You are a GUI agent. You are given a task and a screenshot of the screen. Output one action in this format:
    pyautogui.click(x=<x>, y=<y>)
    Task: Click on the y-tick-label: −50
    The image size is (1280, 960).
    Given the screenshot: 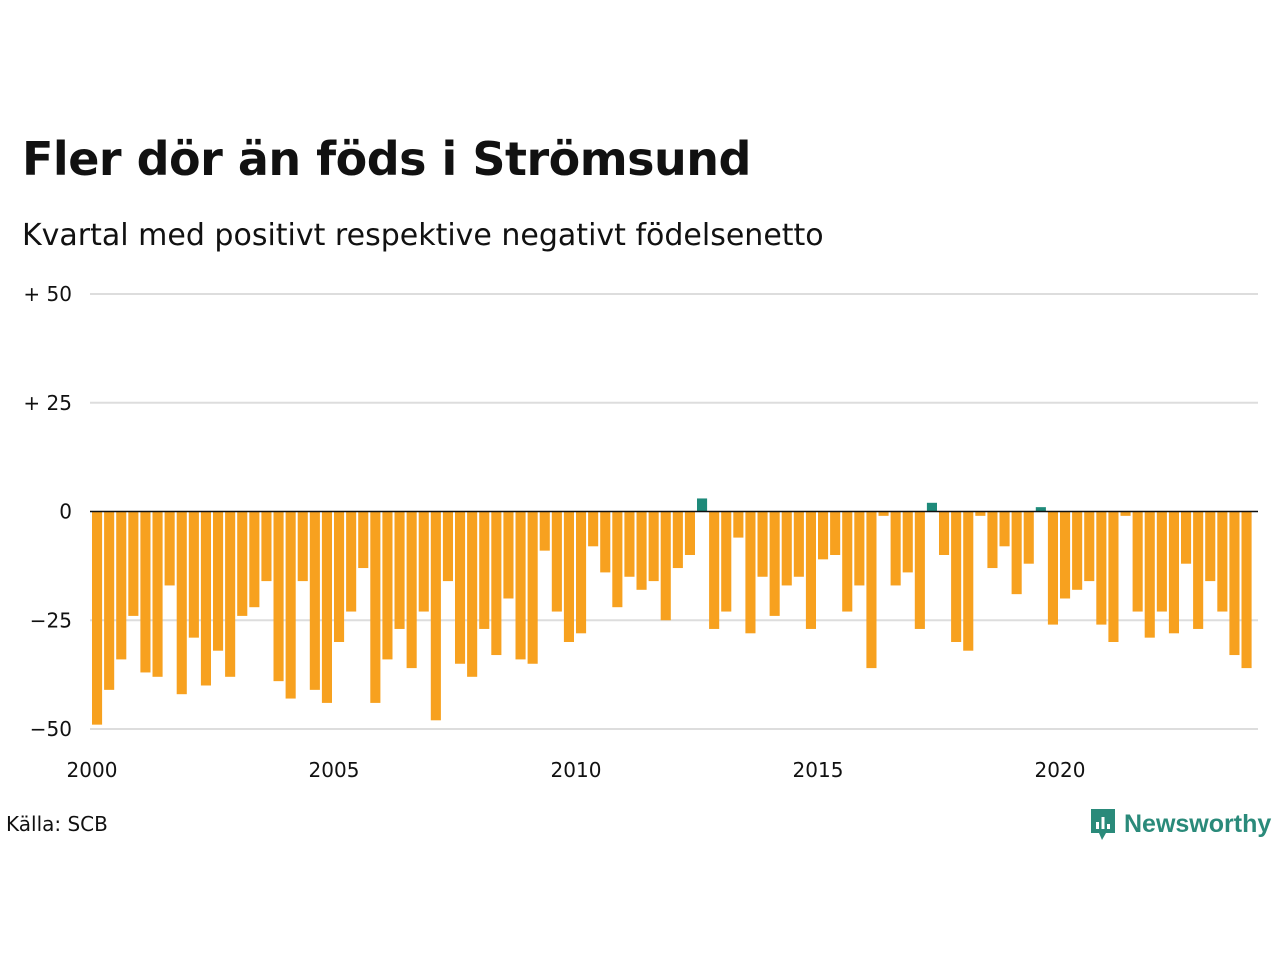 What is the action you would take?
    pyautogui.click(x=51, y=729)
    